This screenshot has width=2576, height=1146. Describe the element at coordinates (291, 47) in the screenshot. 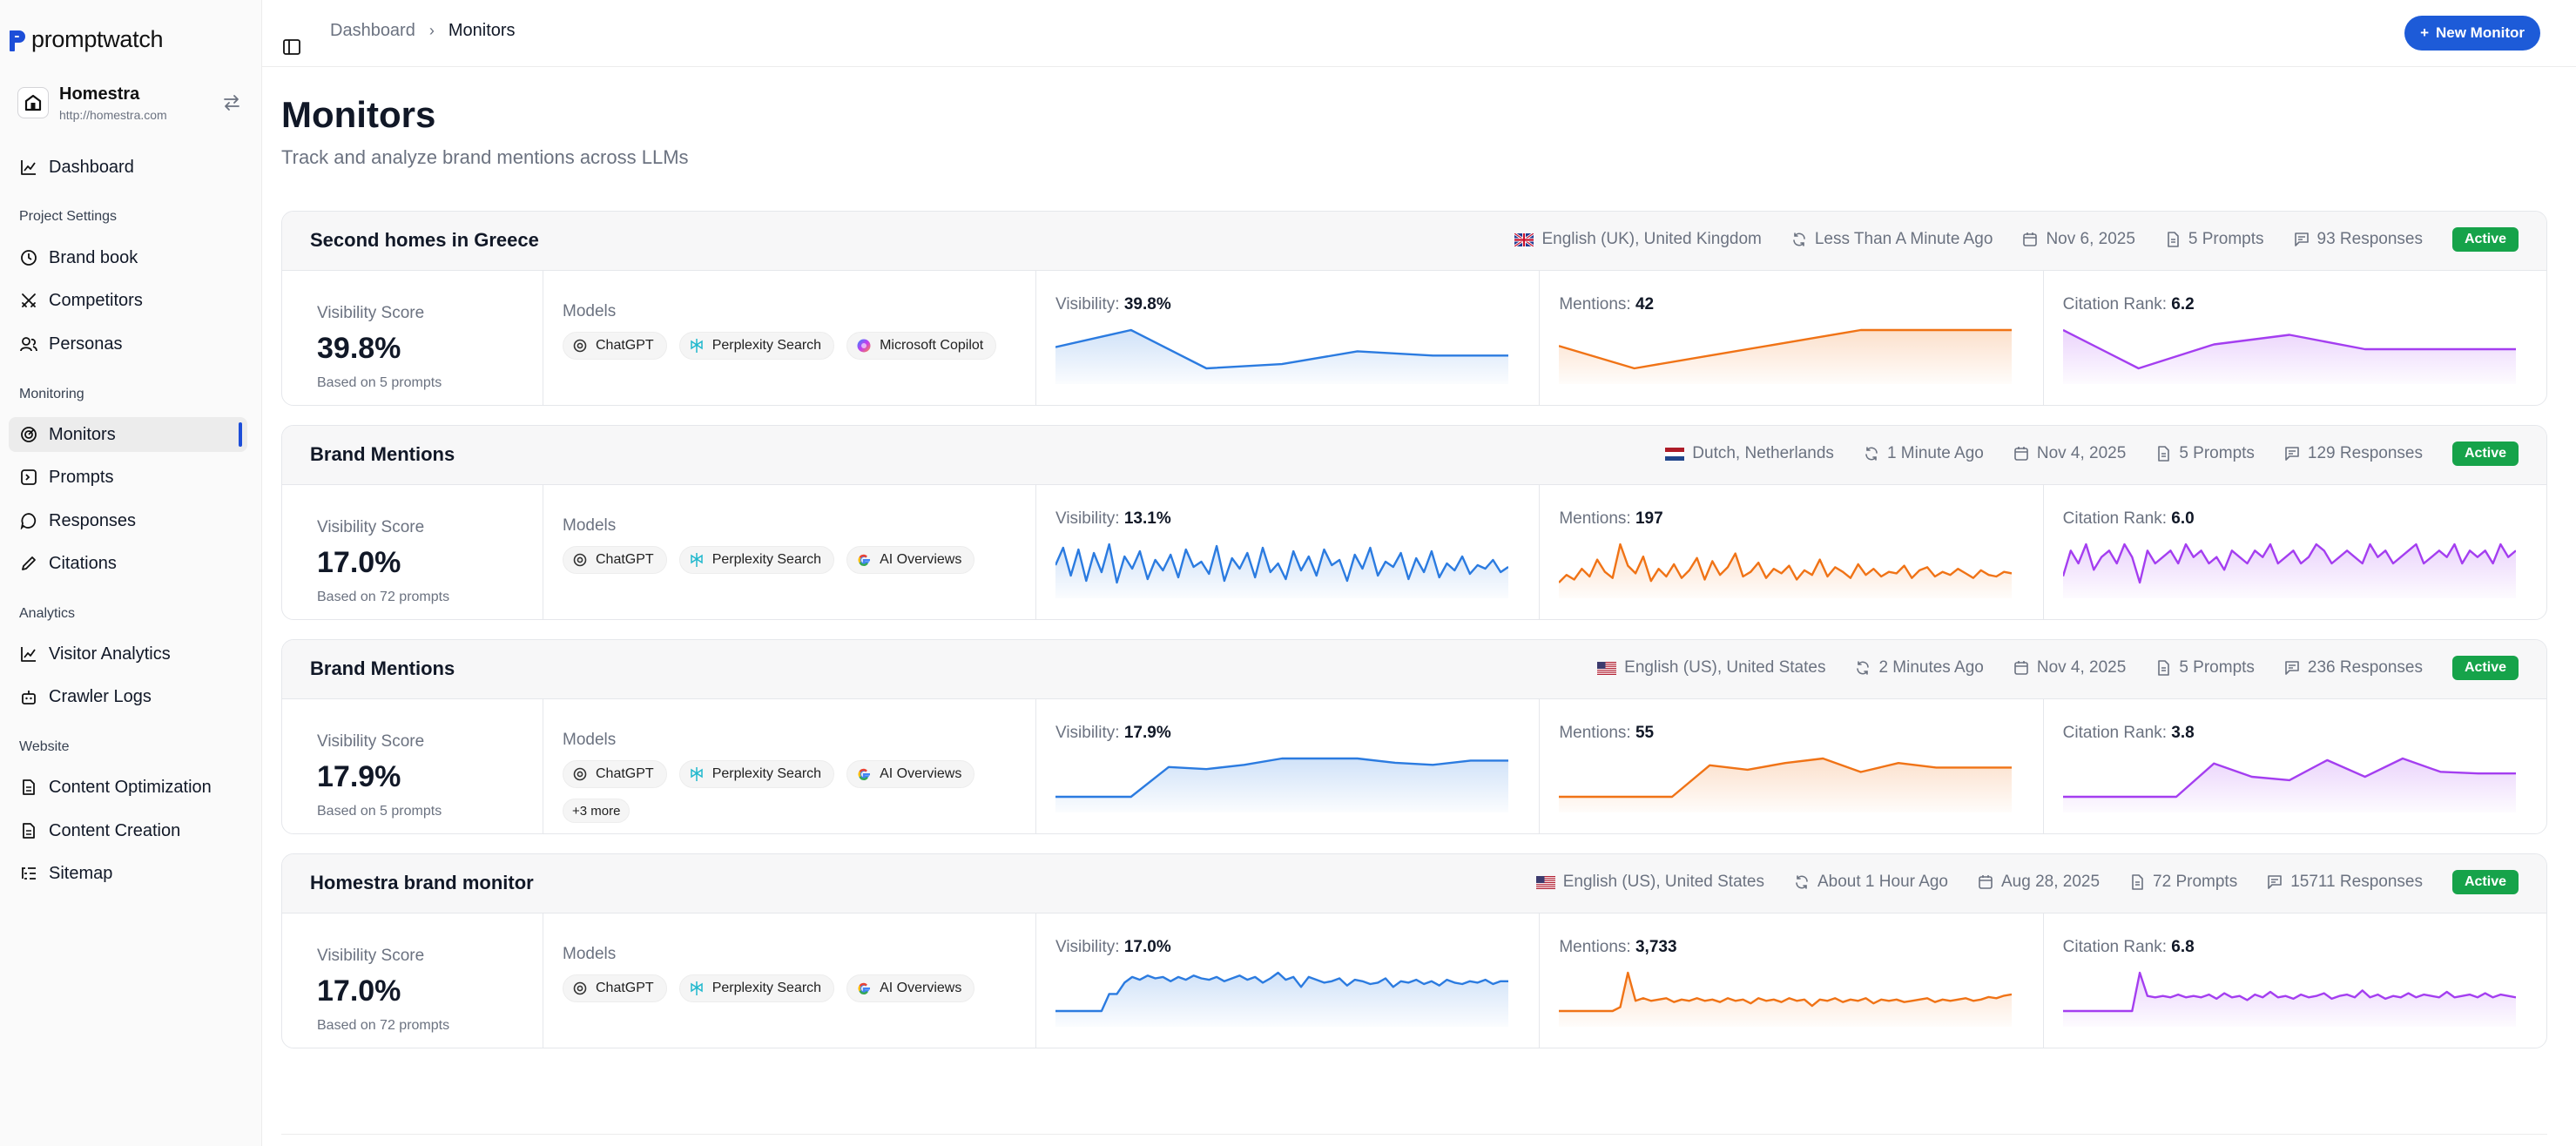

I see `sidebar-toggle-icon` at that location.